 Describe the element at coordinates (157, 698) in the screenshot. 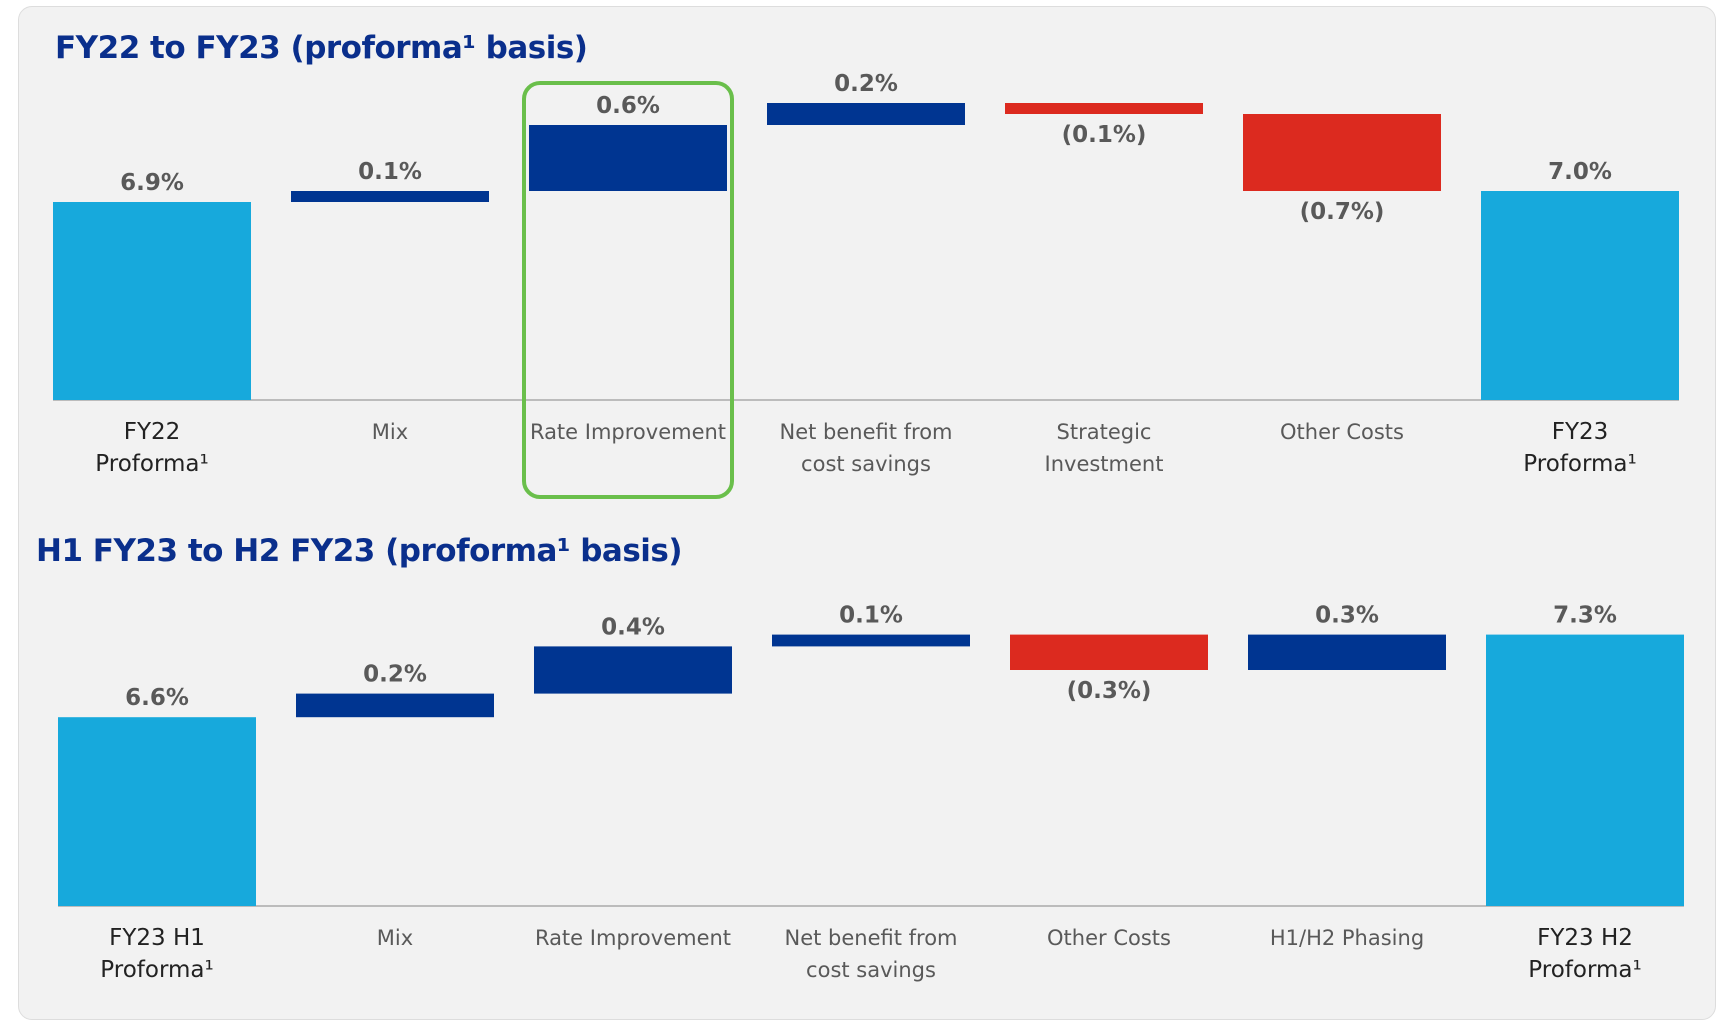

I see `value-label: 6.6%` at that location.